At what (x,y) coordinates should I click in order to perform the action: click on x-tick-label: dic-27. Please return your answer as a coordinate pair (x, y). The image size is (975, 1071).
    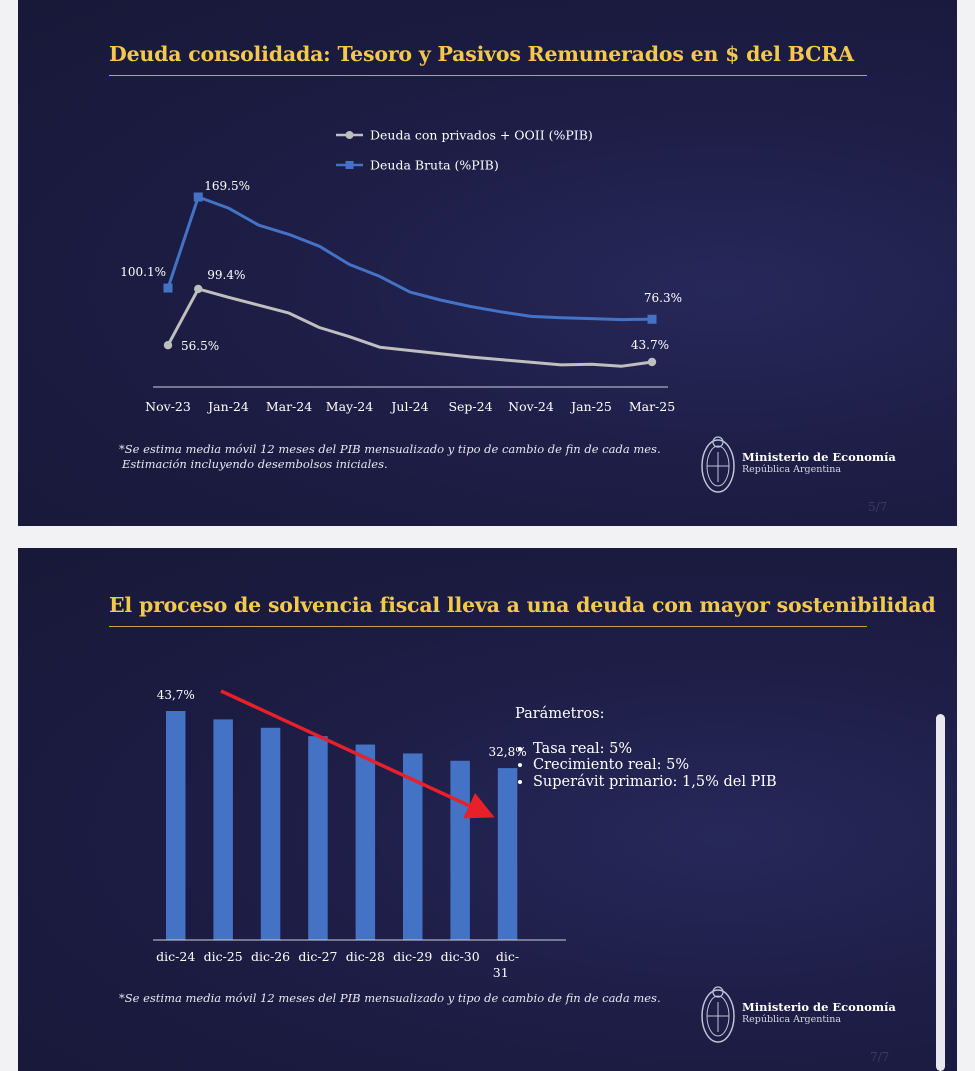
    Looking at the image, I should click on (317, 956).